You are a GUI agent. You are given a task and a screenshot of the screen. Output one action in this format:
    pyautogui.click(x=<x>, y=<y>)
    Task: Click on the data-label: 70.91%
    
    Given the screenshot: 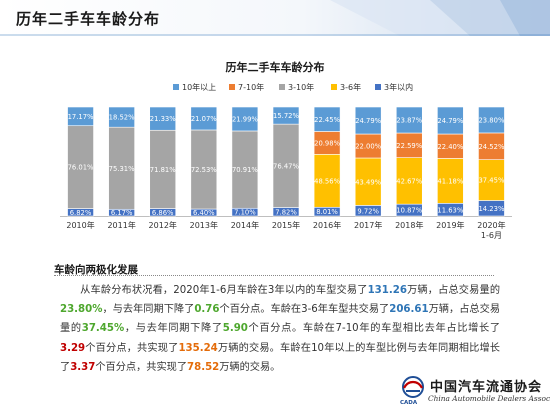 What is the action you would take?
    pyautogui.click(x=245, y=170)
    